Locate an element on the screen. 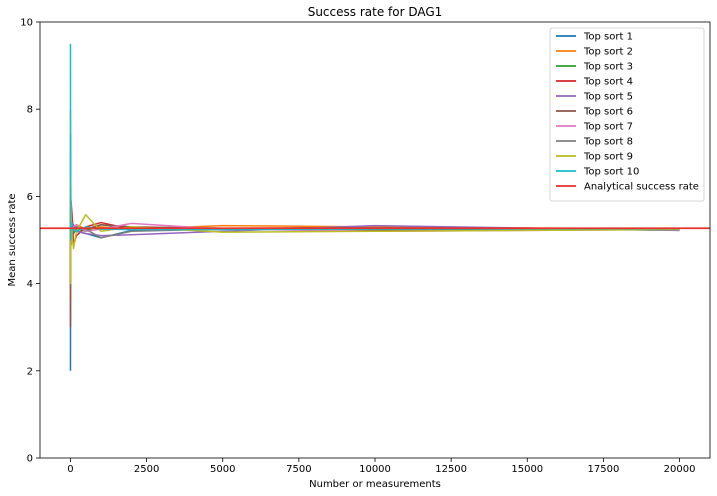 The image size is (717, 496). x-tick-label: 7500 is located at coordinates (298, 469).